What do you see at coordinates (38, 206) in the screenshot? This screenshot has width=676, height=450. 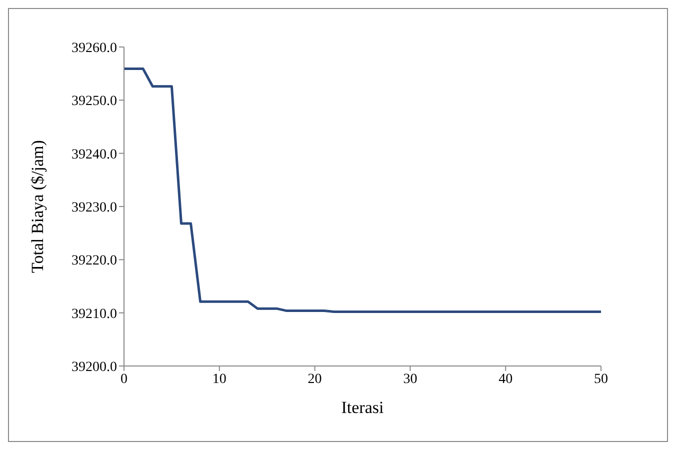 I see `y-axis-title: Total Biaya ($/jam)` at bounding box center [38, 206].